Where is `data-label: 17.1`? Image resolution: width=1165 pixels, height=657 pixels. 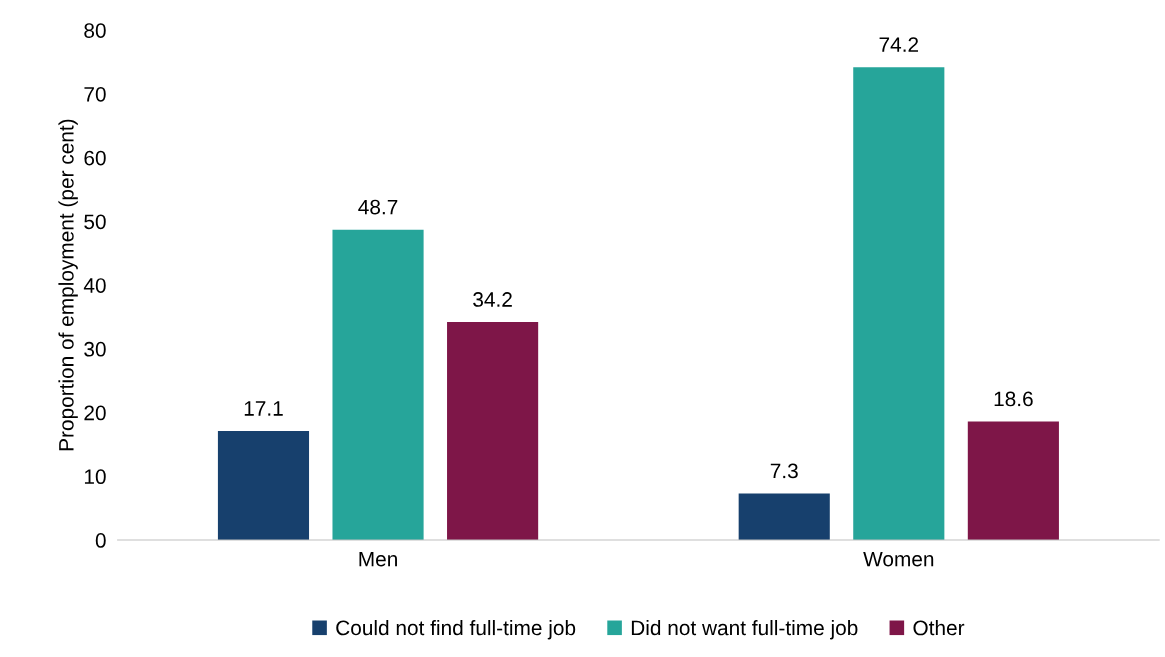 data-label: 17.1 is located at coordinates (263, 408).